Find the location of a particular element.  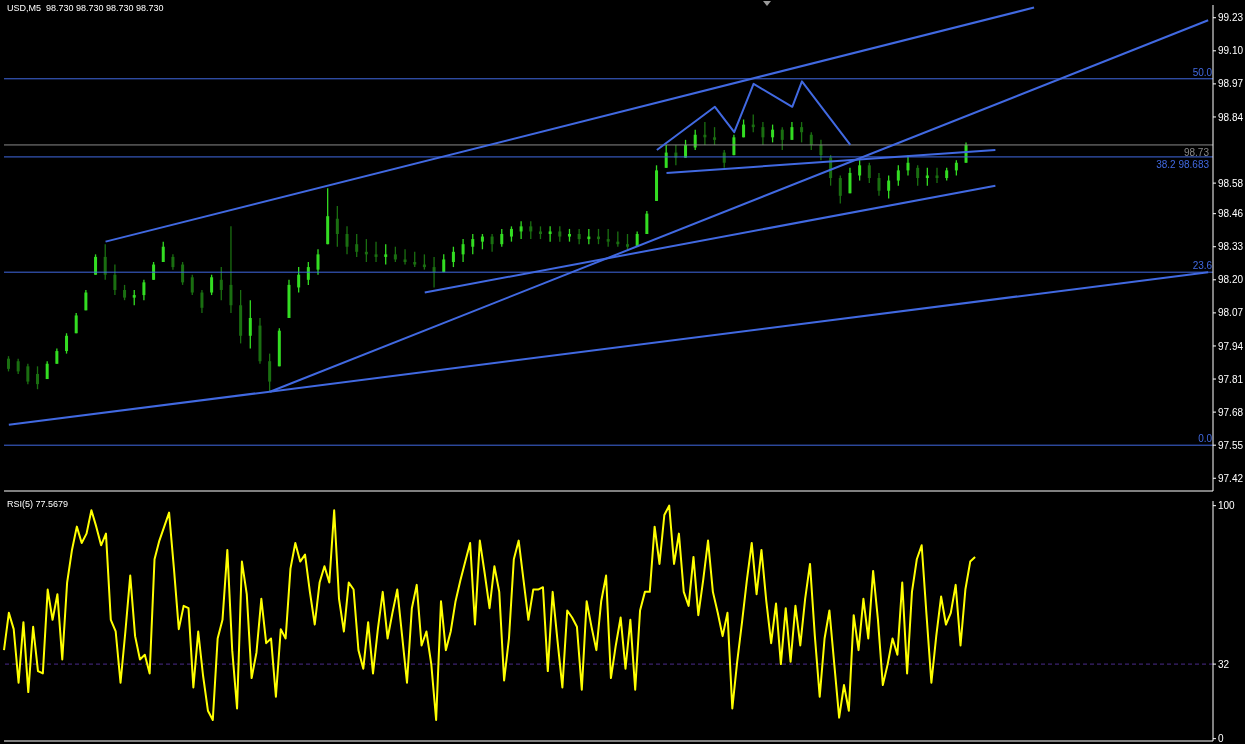

y-tick-label: 32 is located at coordinates (1224, 664).